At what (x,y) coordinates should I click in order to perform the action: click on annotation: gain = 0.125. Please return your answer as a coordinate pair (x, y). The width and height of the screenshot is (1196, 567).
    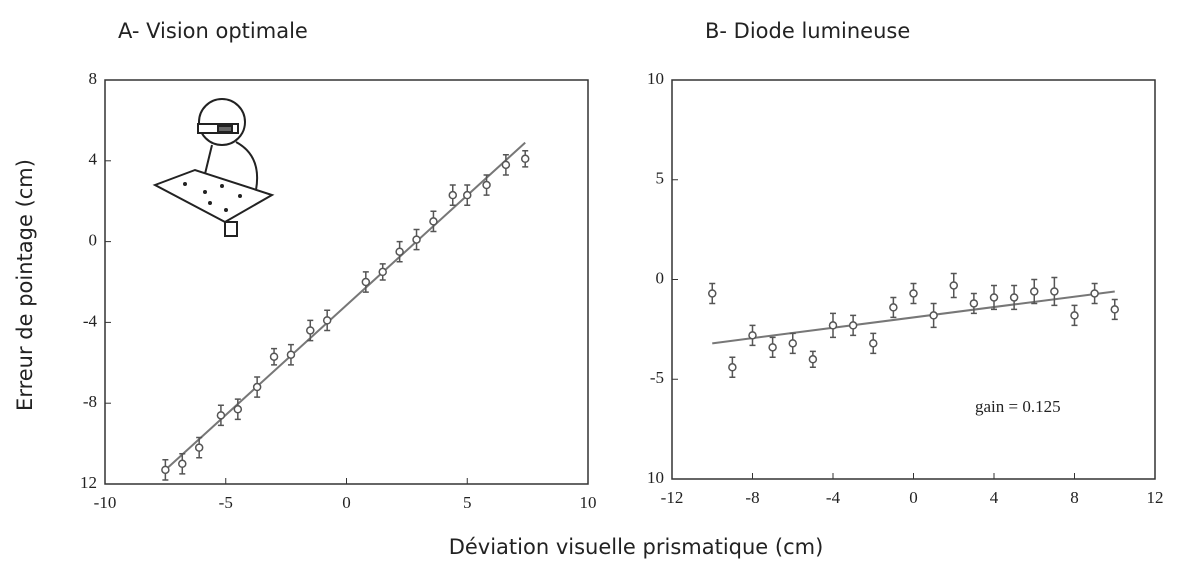
    Looking at the image, I should click on (1018, 406).